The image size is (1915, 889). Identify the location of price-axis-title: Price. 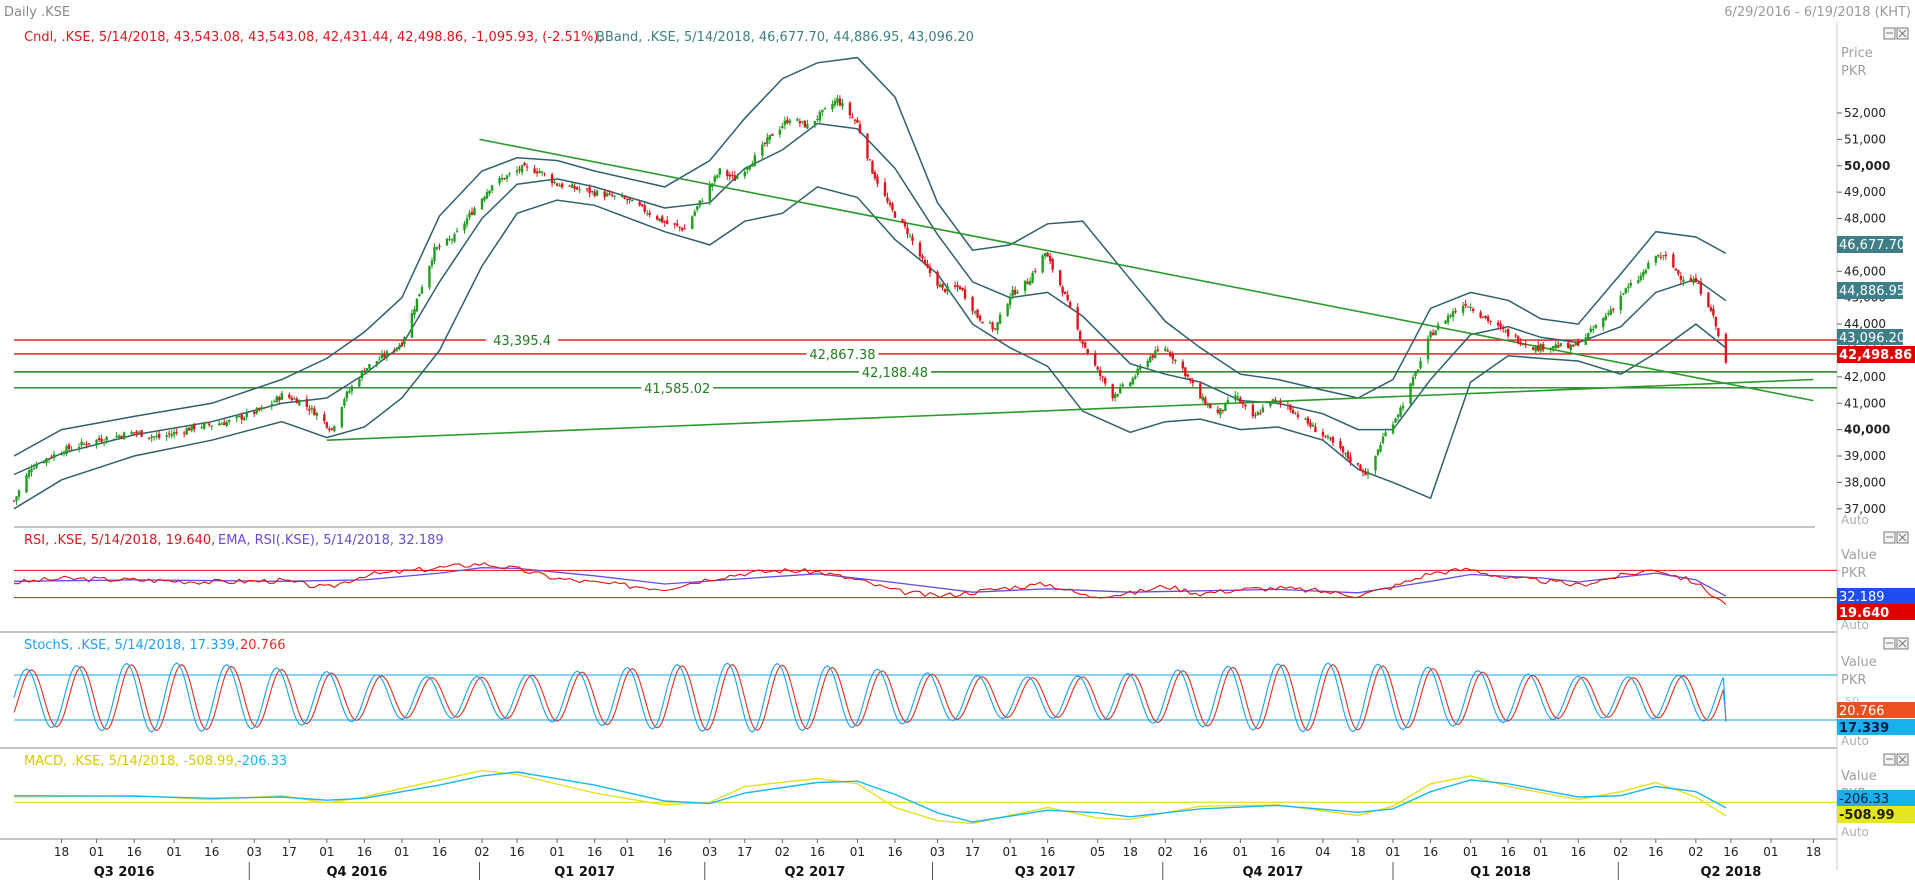
(1857, 53).